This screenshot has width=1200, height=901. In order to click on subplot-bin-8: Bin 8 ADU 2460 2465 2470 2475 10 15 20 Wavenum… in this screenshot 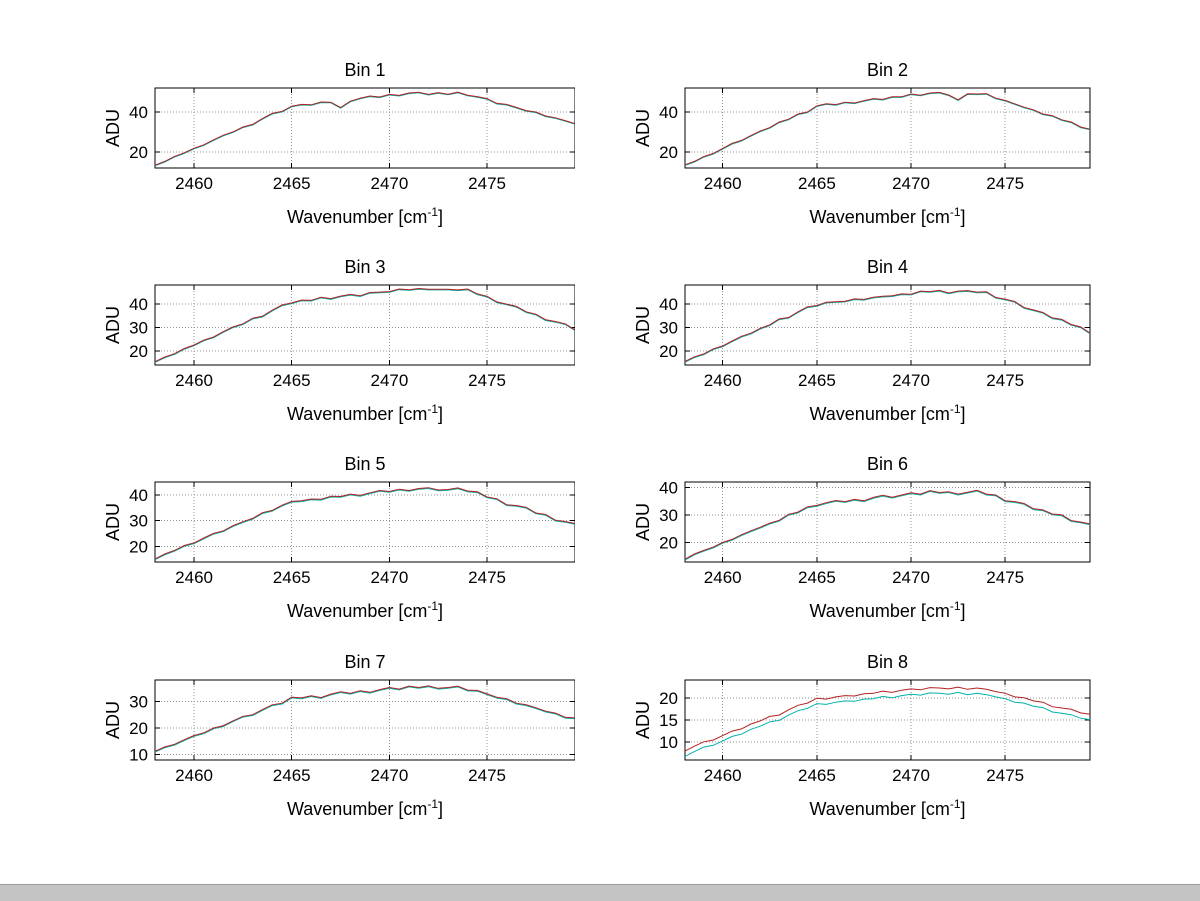, I will do `click(840, 742)`.